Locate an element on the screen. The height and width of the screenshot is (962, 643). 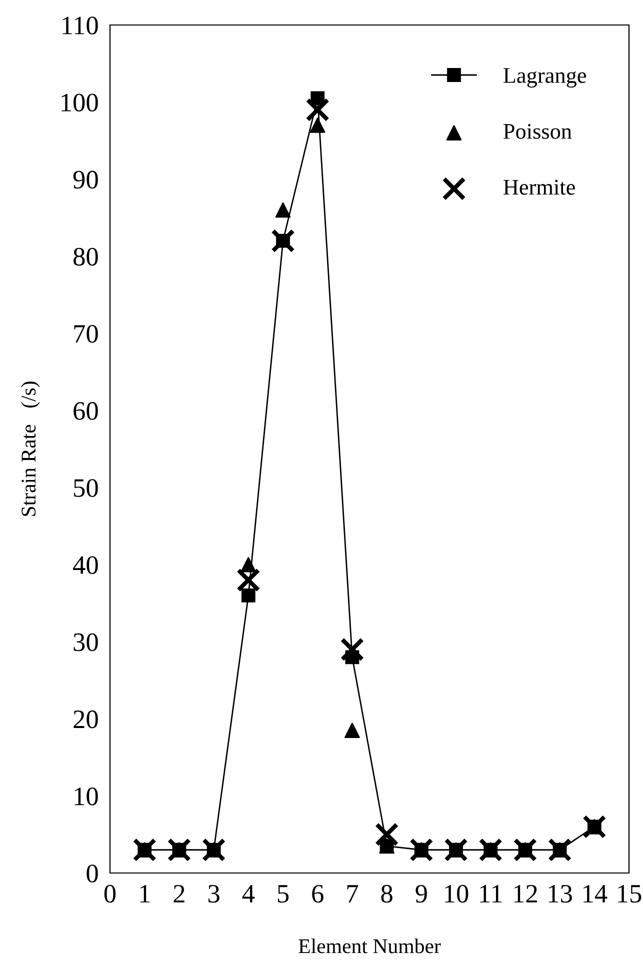
x-tick-label: 3 is located at coordinates (214, 893).